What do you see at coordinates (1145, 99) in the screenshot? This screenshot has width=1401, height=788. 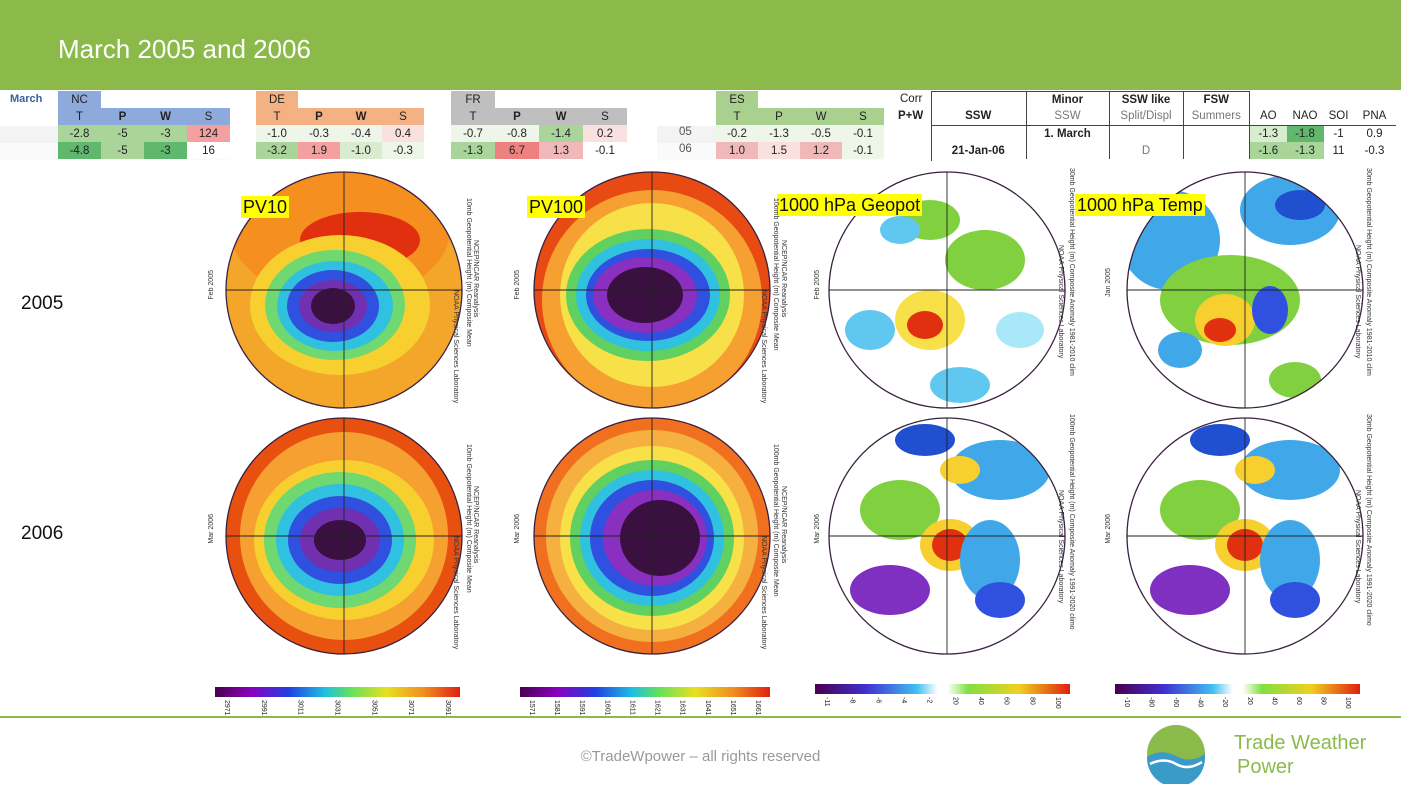 I see `ssw-header: SSW like` at bounding box center [1145, 99].